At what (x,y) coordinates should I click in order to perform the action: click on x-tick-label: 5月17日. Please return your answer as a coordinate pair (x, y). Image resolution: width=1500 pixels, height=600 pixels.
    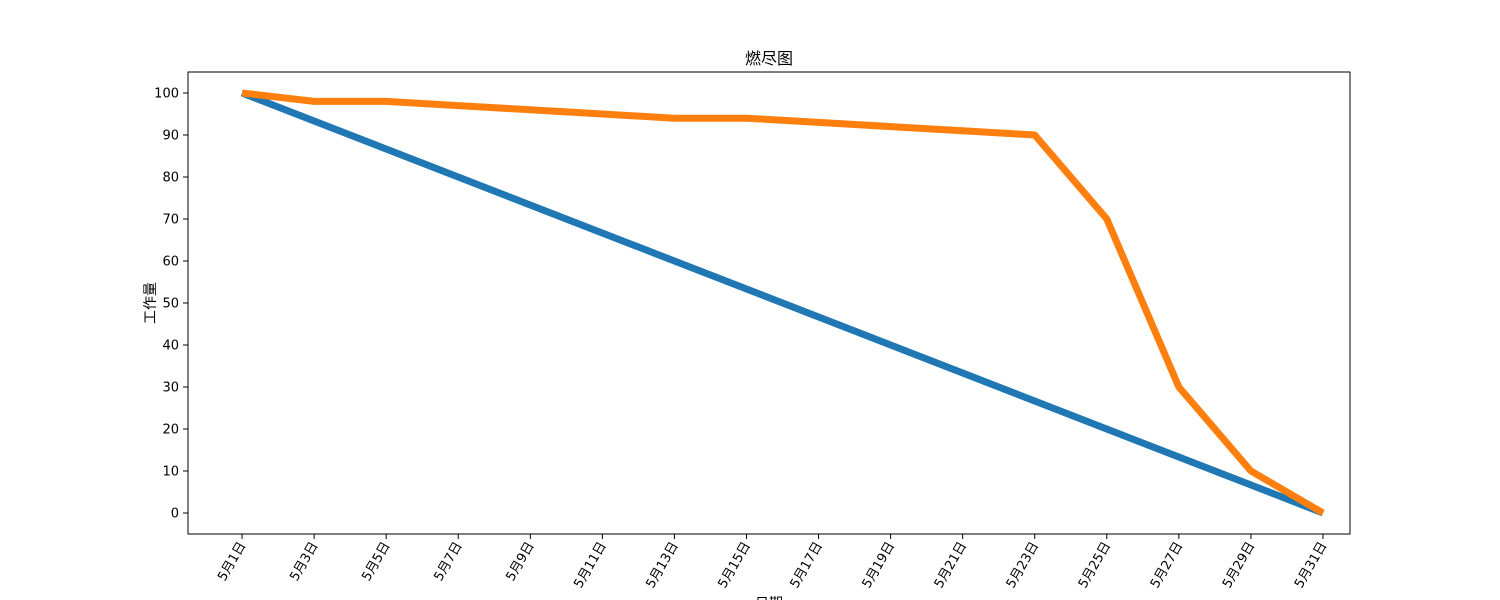
    Looking at the image, I should click on (807, 566).